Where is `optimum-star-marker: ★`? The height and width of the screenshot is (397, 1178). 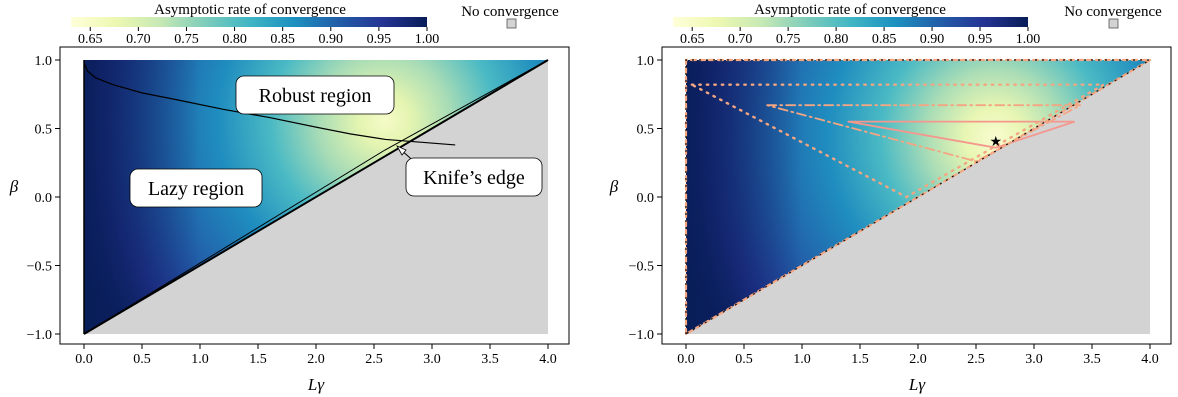 optimum-star-marker: ★ is located at coordinates (995, 142).